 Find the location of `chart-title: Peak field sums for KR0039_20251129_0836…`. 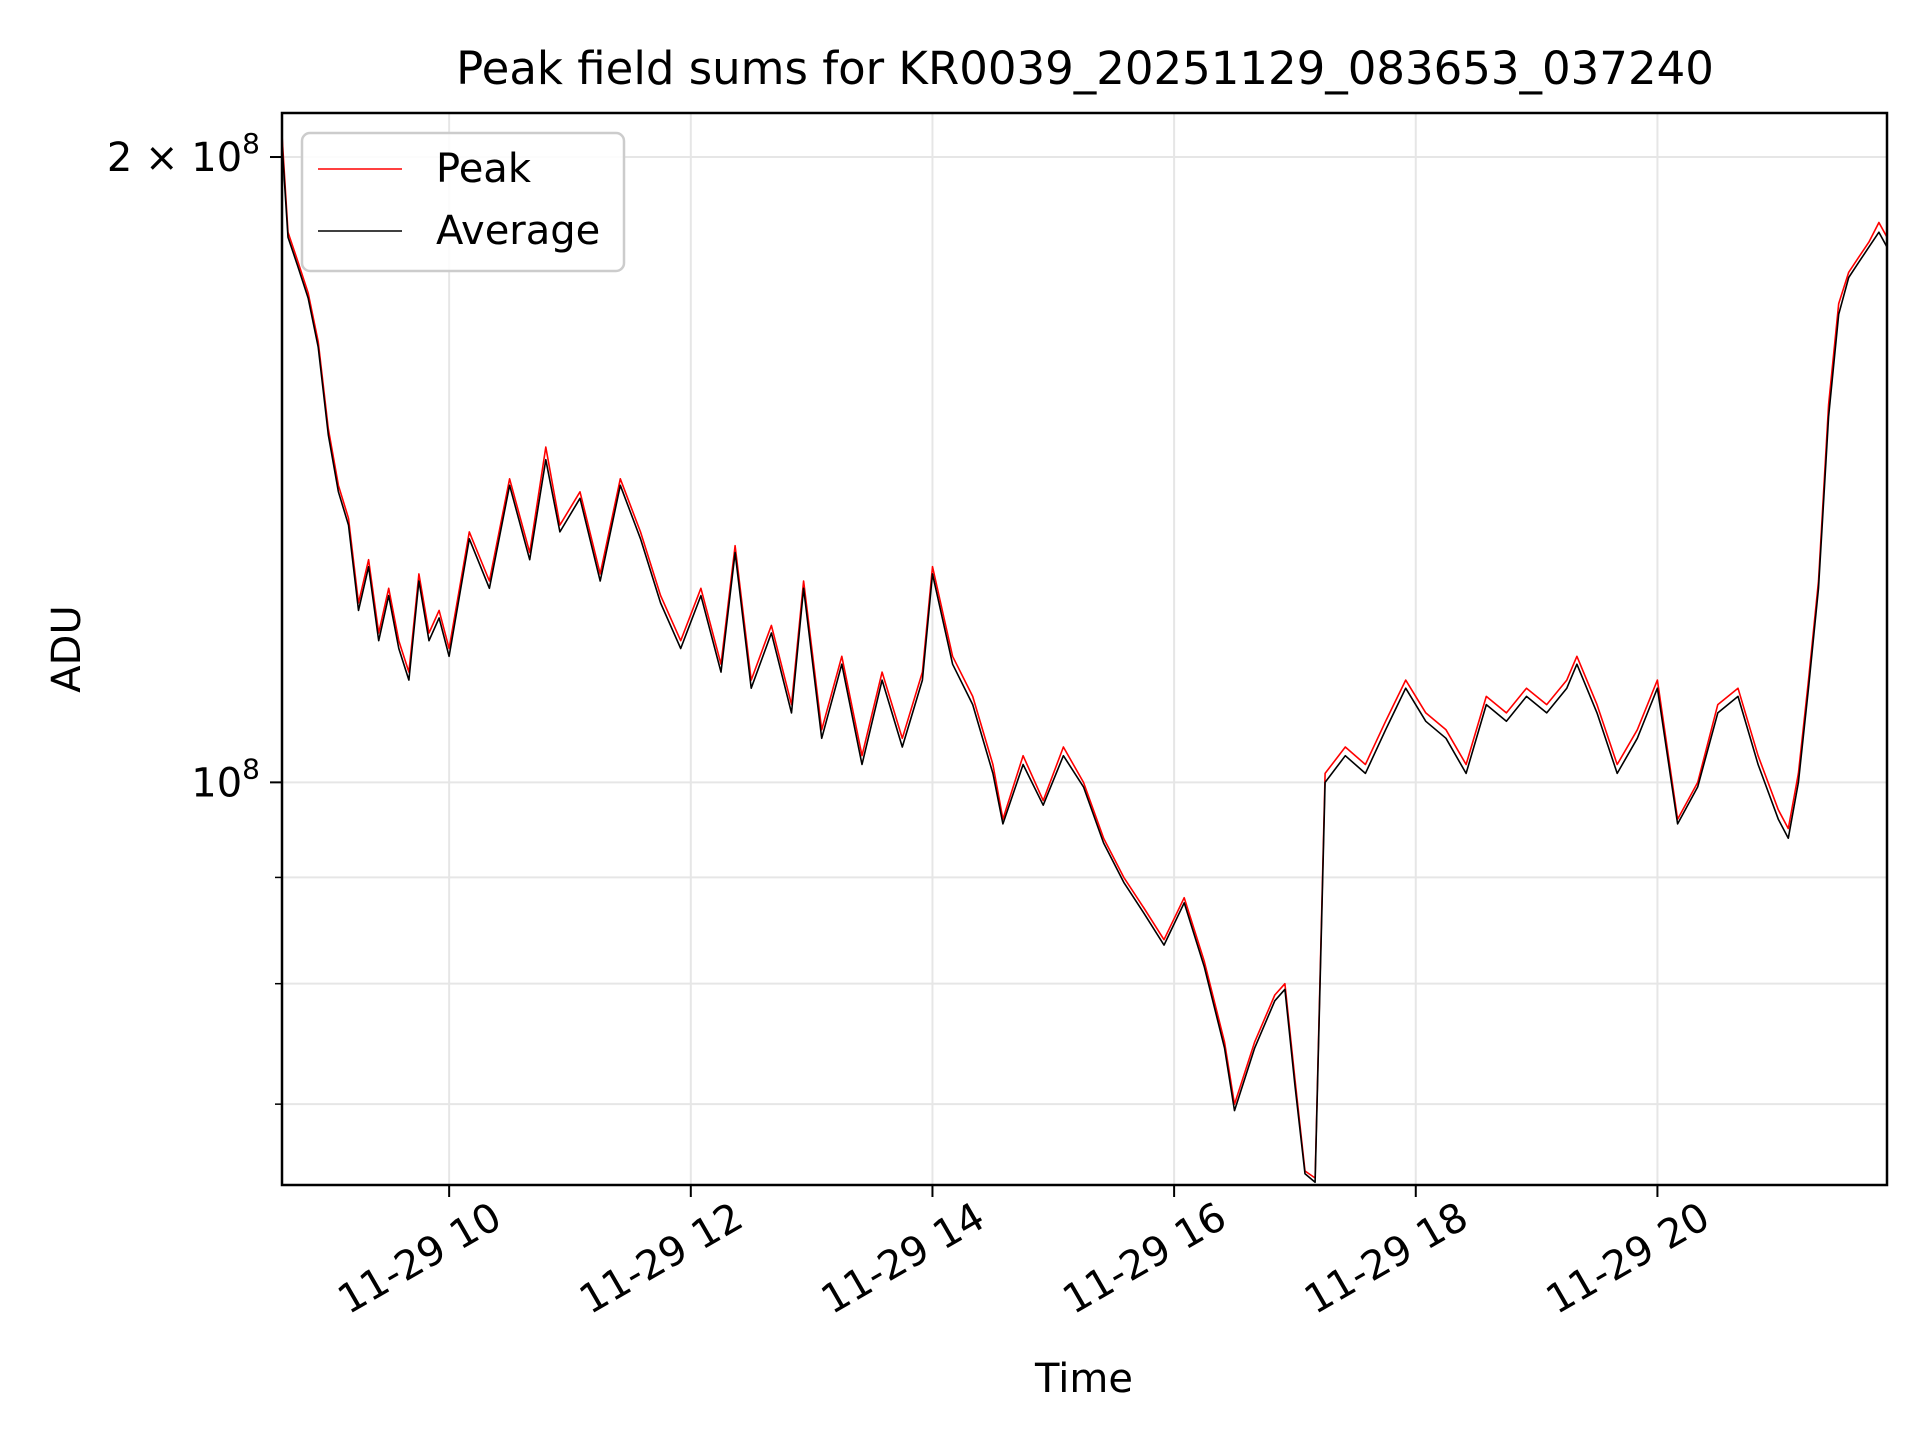

chart-title: Peak field sums for KR0039_20251129_0836… is located at coordinates (1085, 68).